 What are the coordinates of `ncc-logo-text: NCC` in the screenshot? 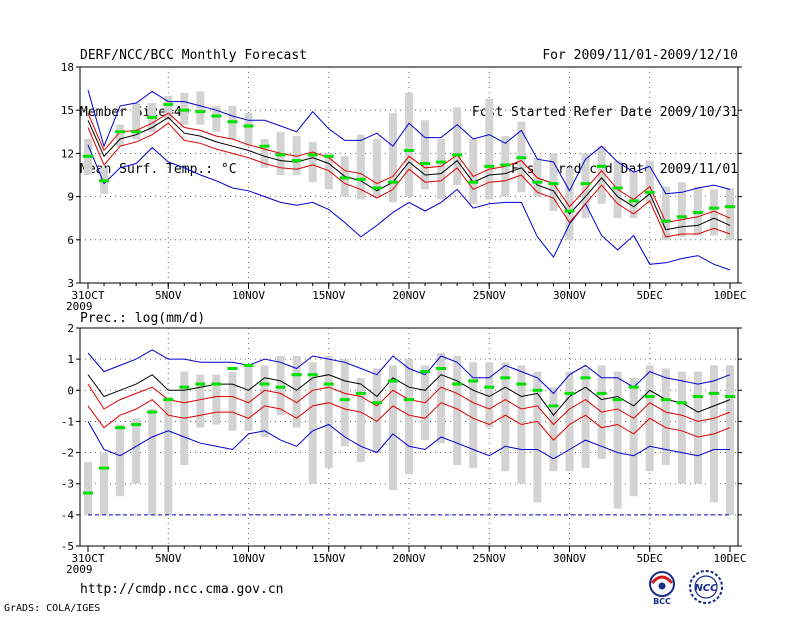 It's located at (706, 588).